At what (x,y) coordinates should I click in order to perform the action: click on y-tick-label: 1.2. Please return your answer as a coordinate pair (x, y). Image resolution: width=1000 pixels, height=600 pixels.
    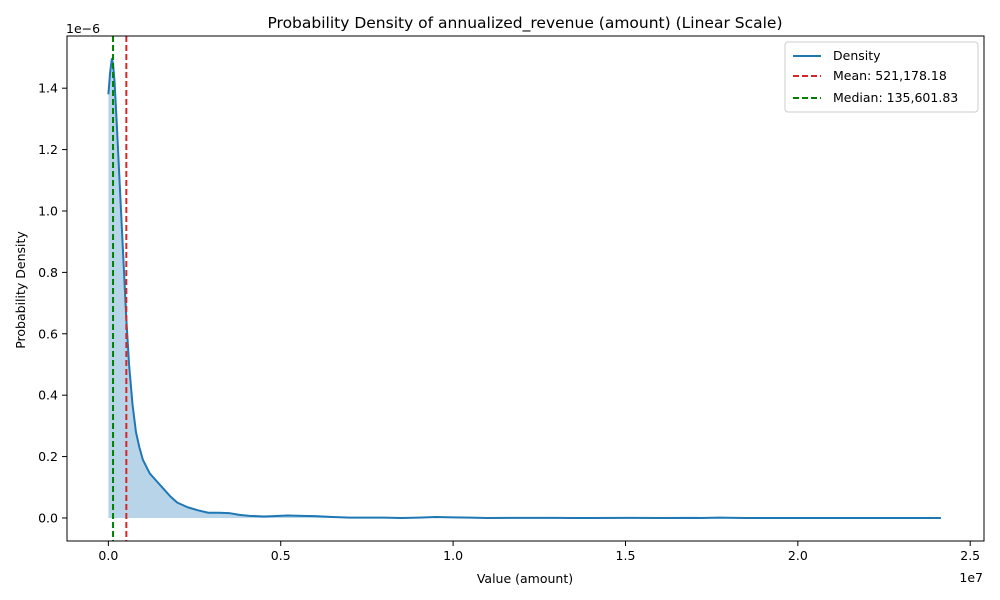
    Looking at the image, I should click on (48, 149).